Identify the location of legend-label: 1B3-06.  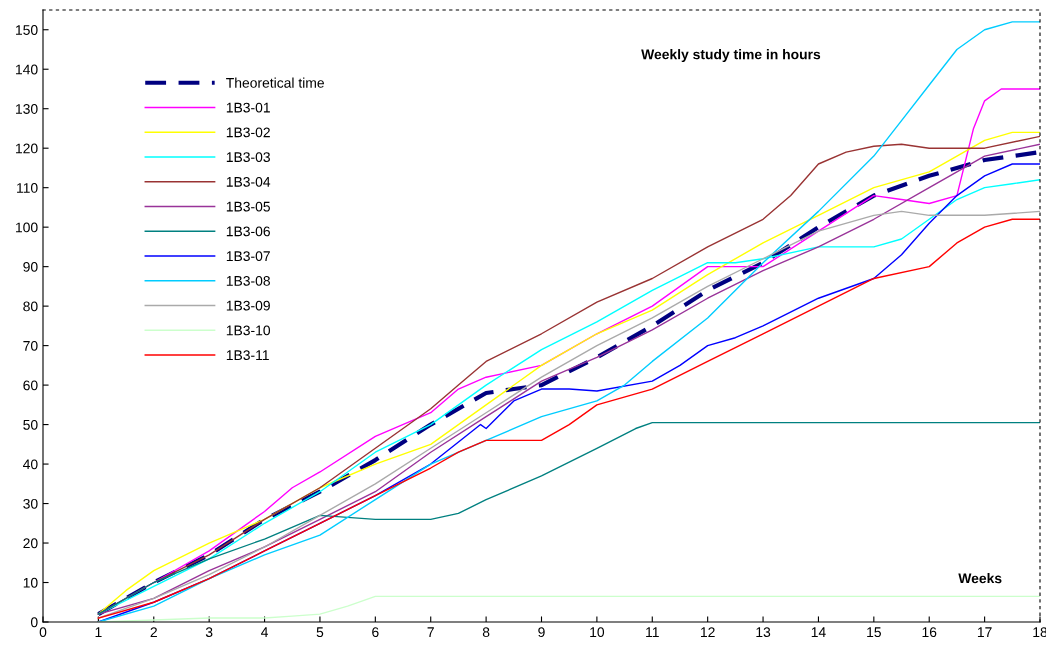
(248, 231).